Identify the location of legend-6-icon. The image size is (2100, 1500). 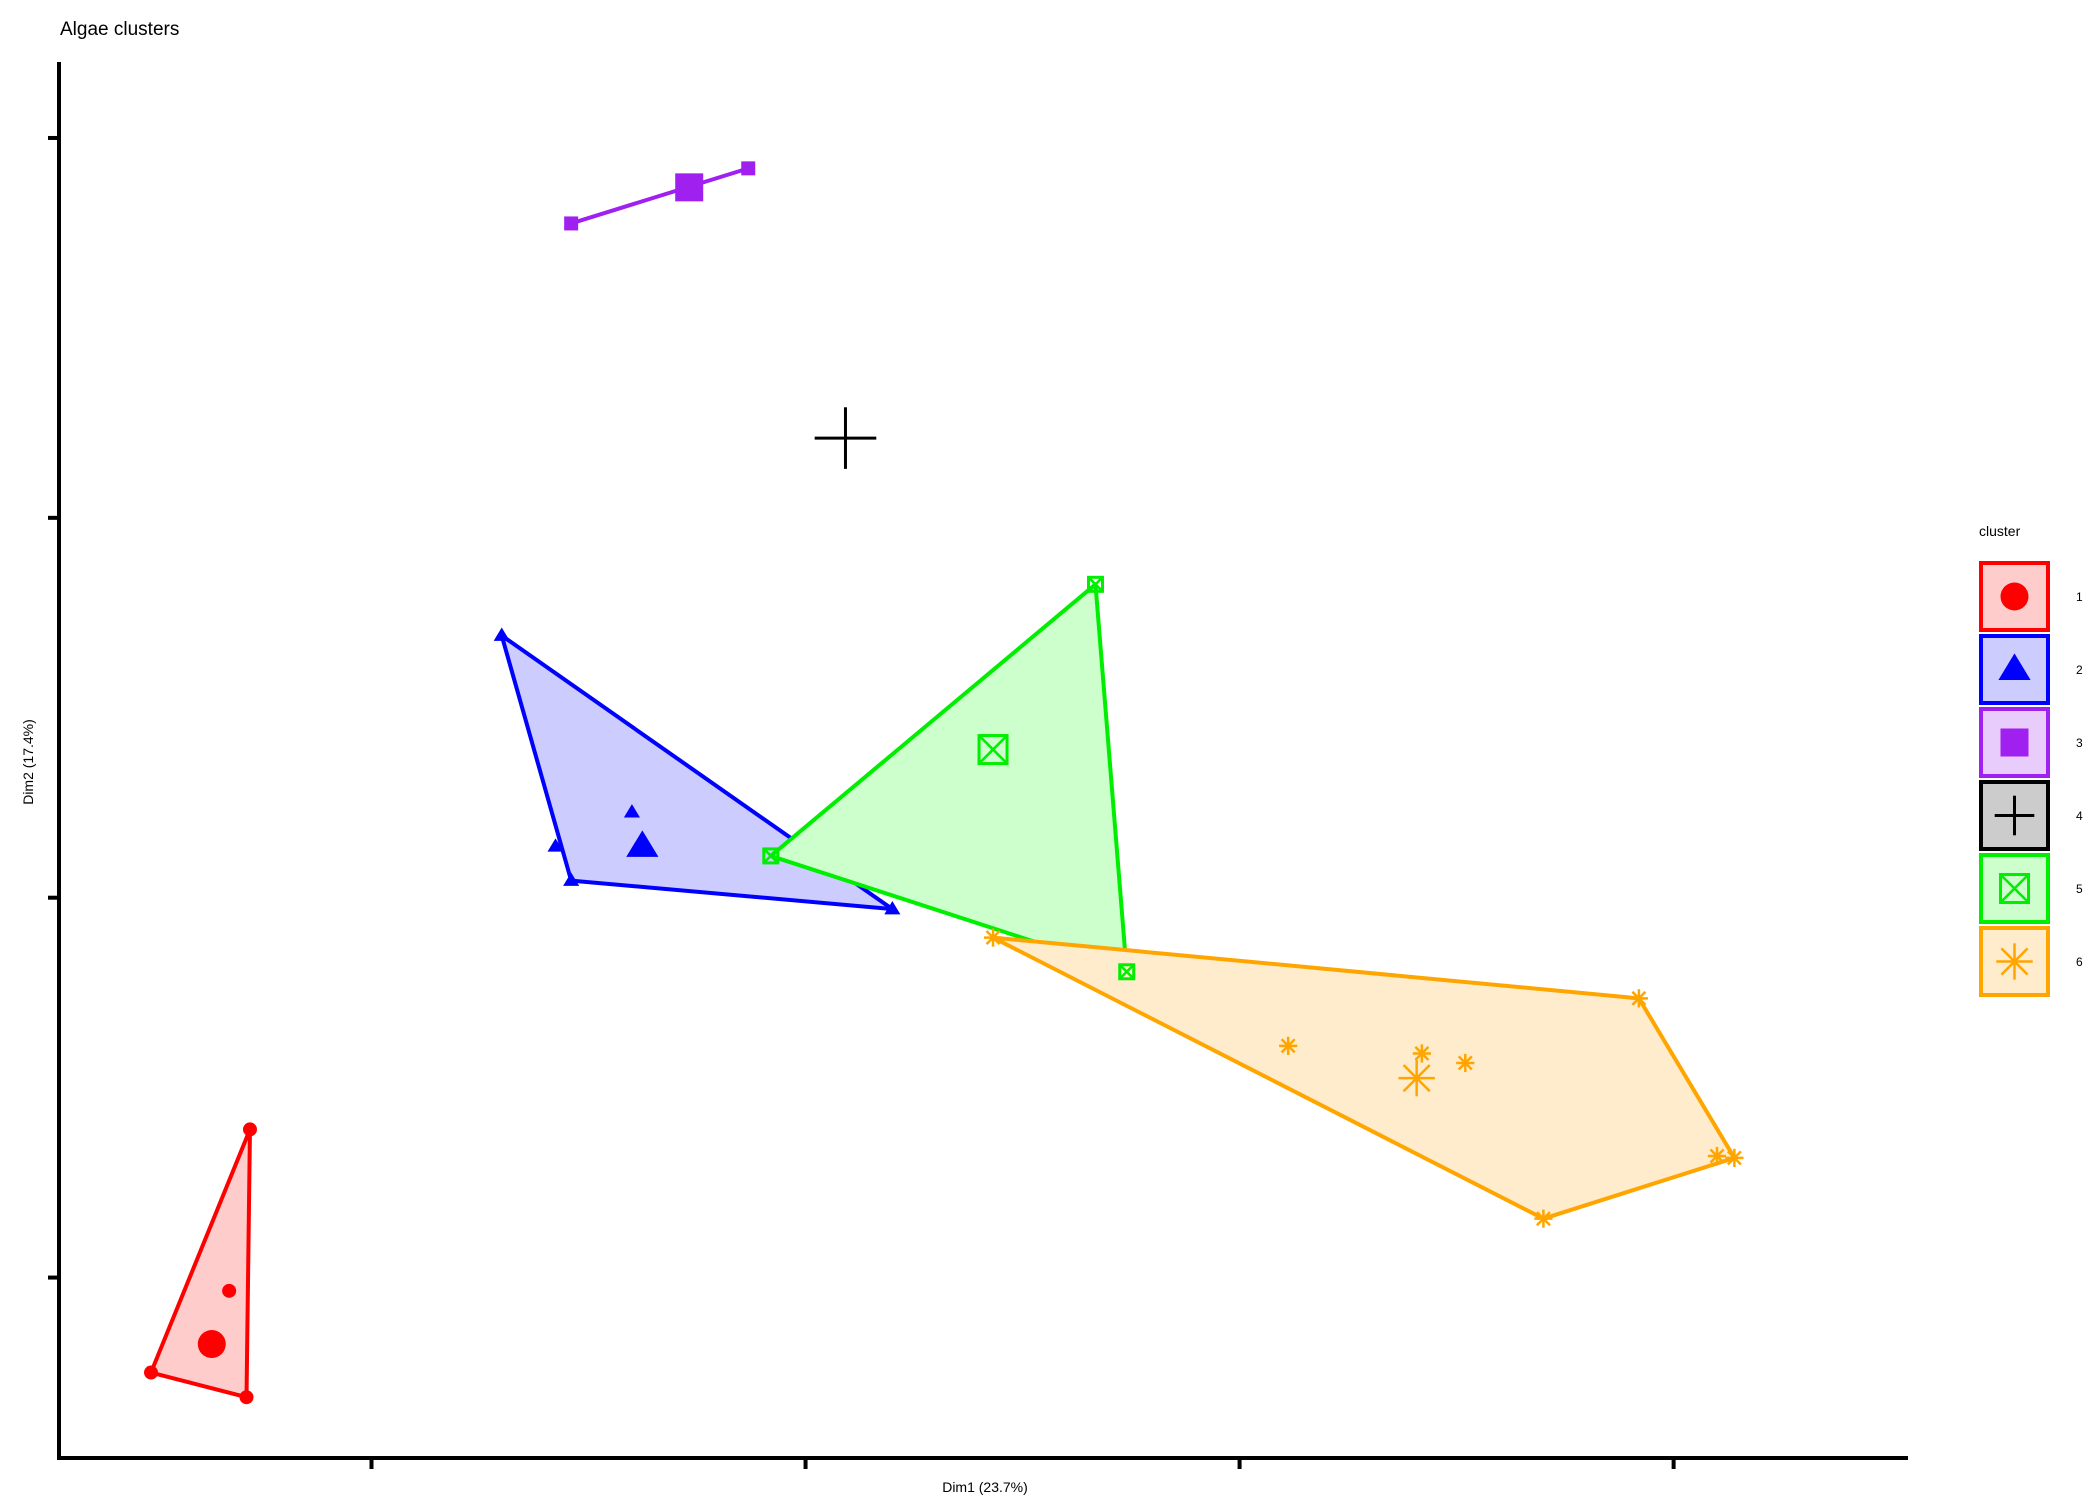
(2014, 961).